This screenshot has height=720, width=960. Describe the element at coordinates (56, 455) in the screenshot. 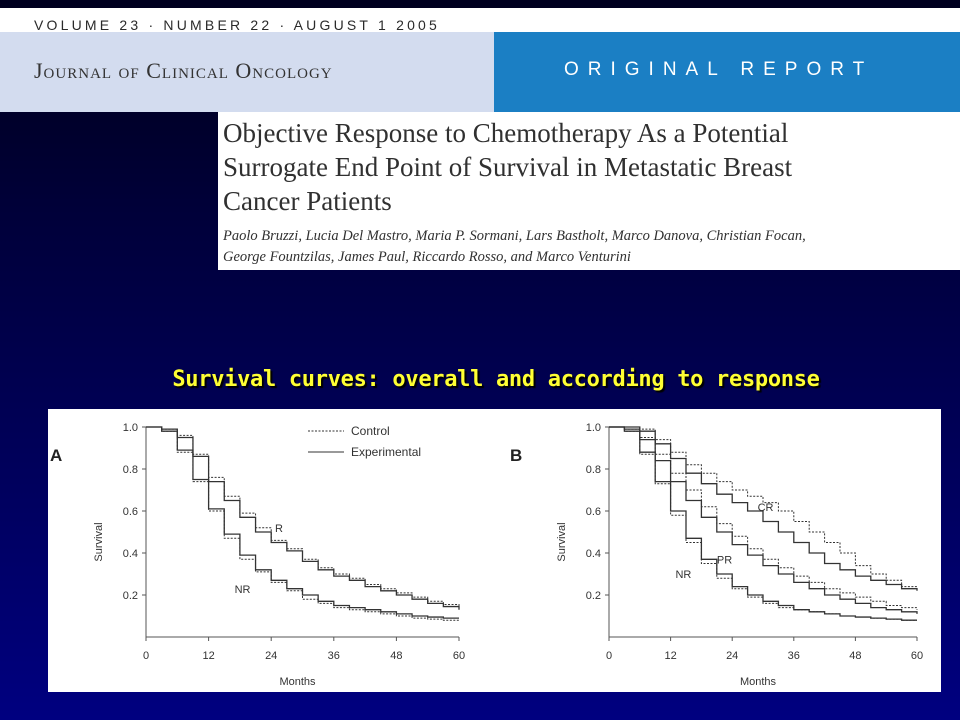

I see `panel-label: A` at that location.